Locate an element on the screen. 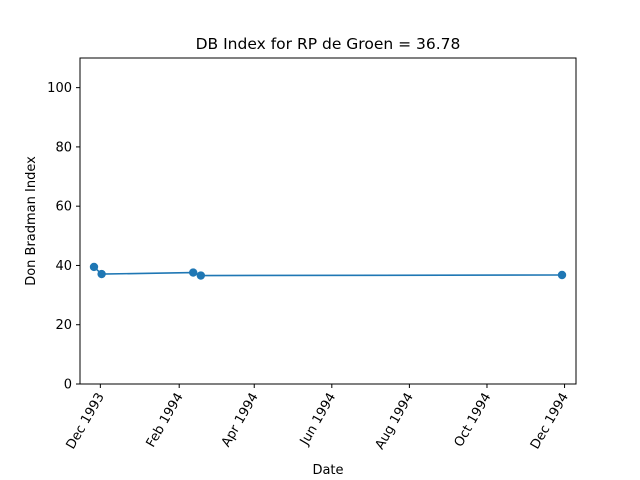 The height and width of the screenshot is (480, 640). x-tick-label: Feb 1994 is located at coordinates (165, 421).